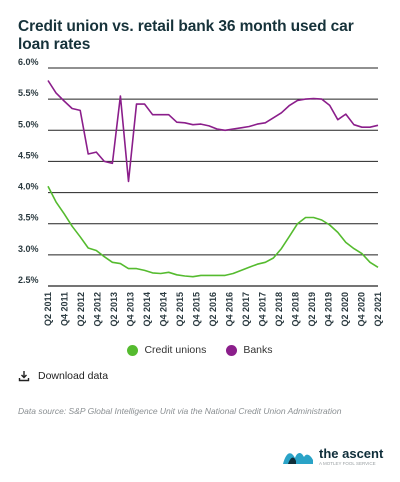 The width and height of the screenshot is (400, 482). What do you see at coordinates (263, 309) in the screenshot?
I see `x-tick-label: Q4 2017` at bounding box center [263, 309].